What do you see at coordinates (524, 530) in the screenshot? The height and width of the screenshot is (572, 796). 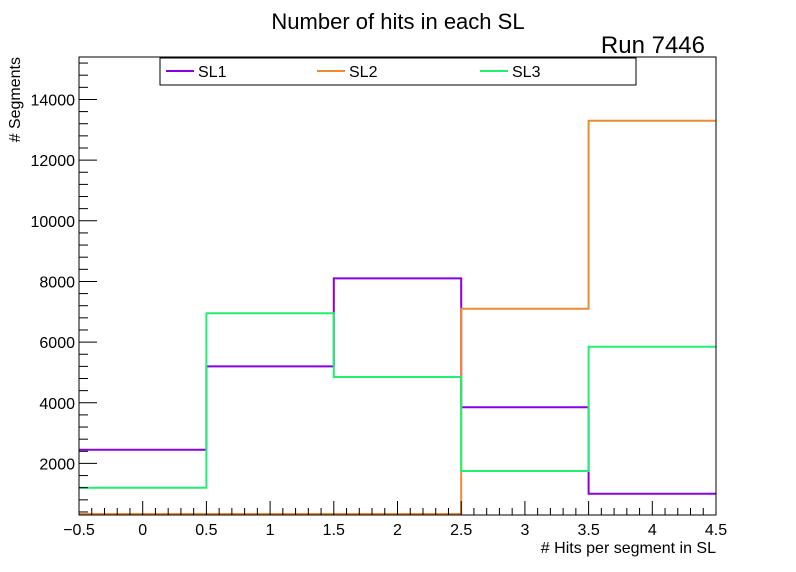 I see `x-tick-label: 3` at bounding box center [524, 530].